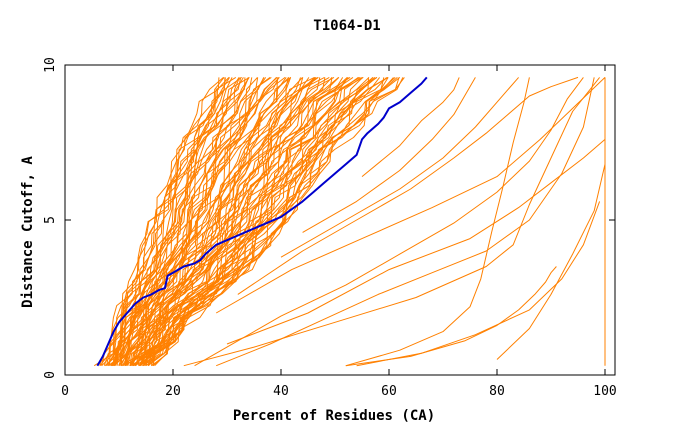 Image resolution: width=680 pixels, height=440 pixels. What do you see at coordinates (604, 391) in the screenshot?
I see `x-tick-label: 100` at bounding box center [604, 391].